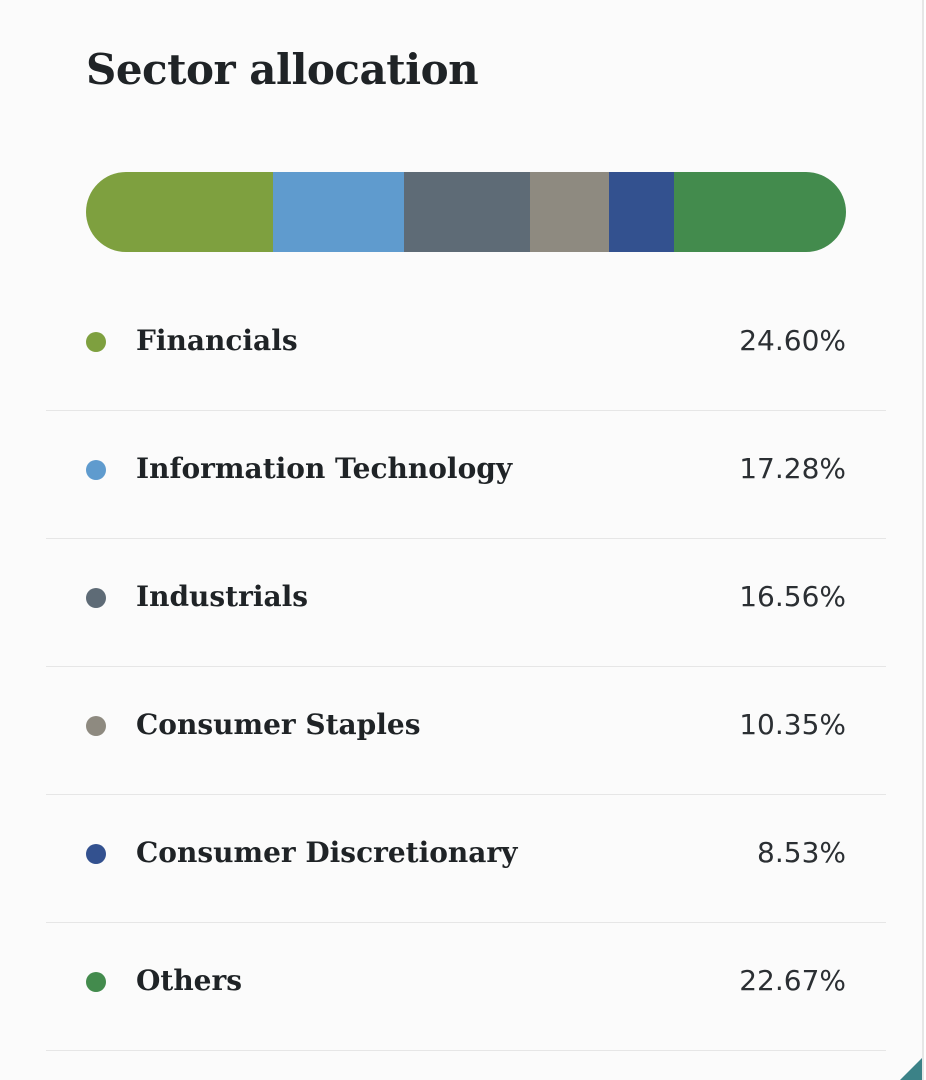  What do you see at coordinates (278, 724) in the screenshot?
I see `legend-label-consumer-staples: Consumer Staples` at bounding box center [278, 724].